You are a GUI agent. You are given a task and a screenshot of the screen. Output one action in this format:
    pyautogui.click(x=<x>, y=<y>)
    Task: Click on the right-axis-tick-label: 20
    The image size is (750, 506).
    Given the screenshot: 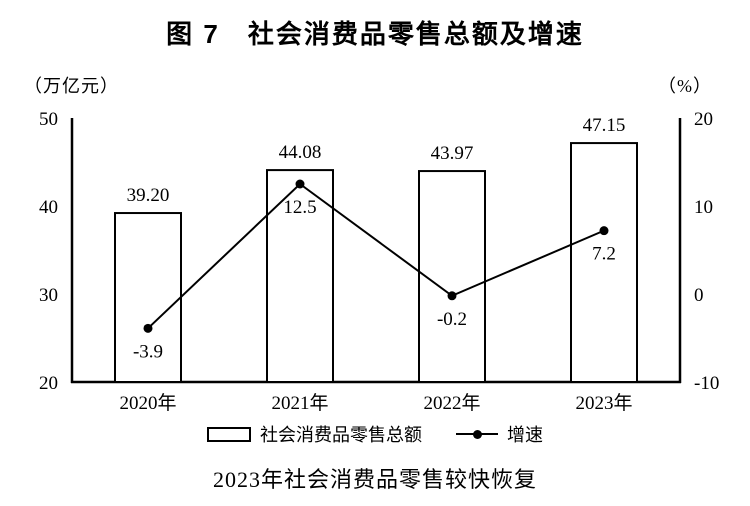 What is the action you would take?
    pyautogui.click(x=703, y=119)
    